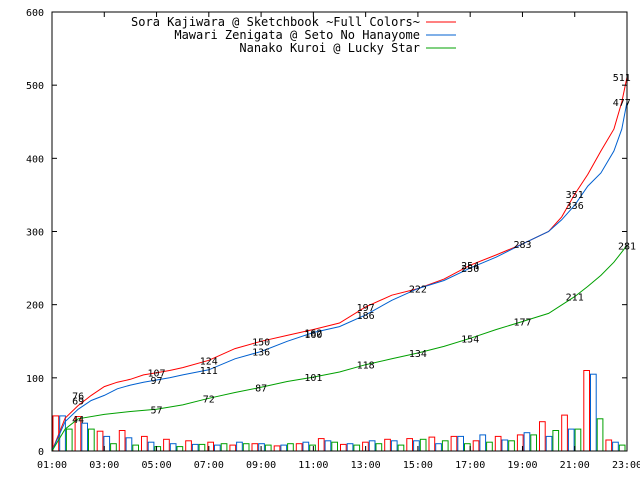 The width and height of the screenshot is (640, 480). Describe the element at coordinates (35, 233) in the screenshot. I see `y-tick-label: 300` at that location.